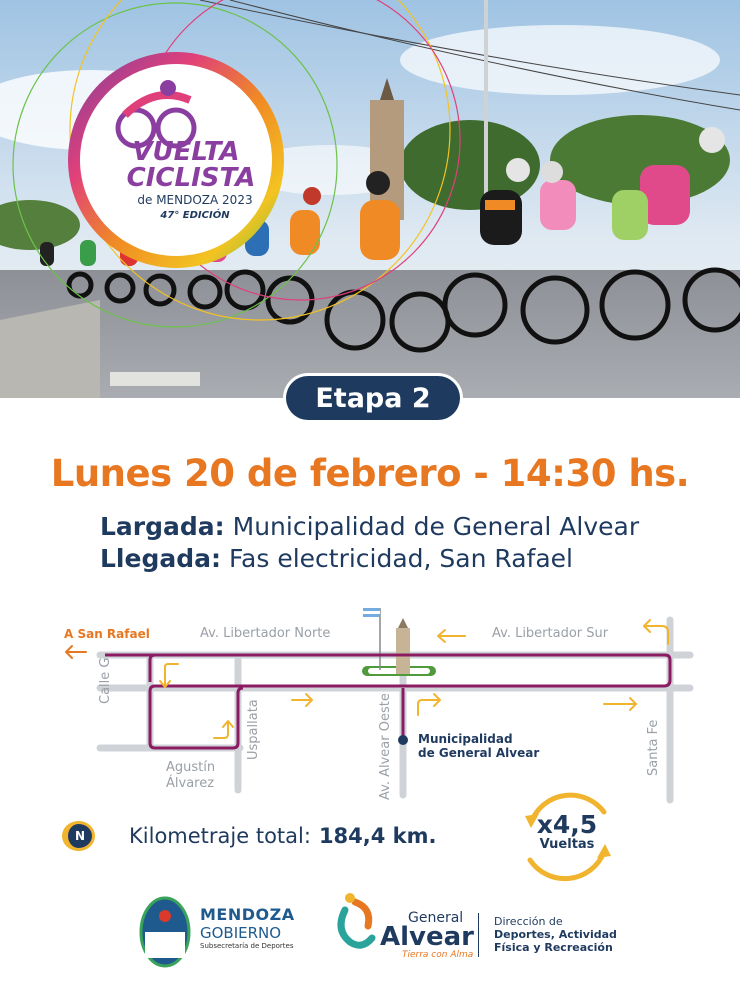 This screenshot has width=740, height=985. What do you see at coordinates (414, 679) in the screenshot?
I see `direction-arrows` at bounding box center [414, 679].